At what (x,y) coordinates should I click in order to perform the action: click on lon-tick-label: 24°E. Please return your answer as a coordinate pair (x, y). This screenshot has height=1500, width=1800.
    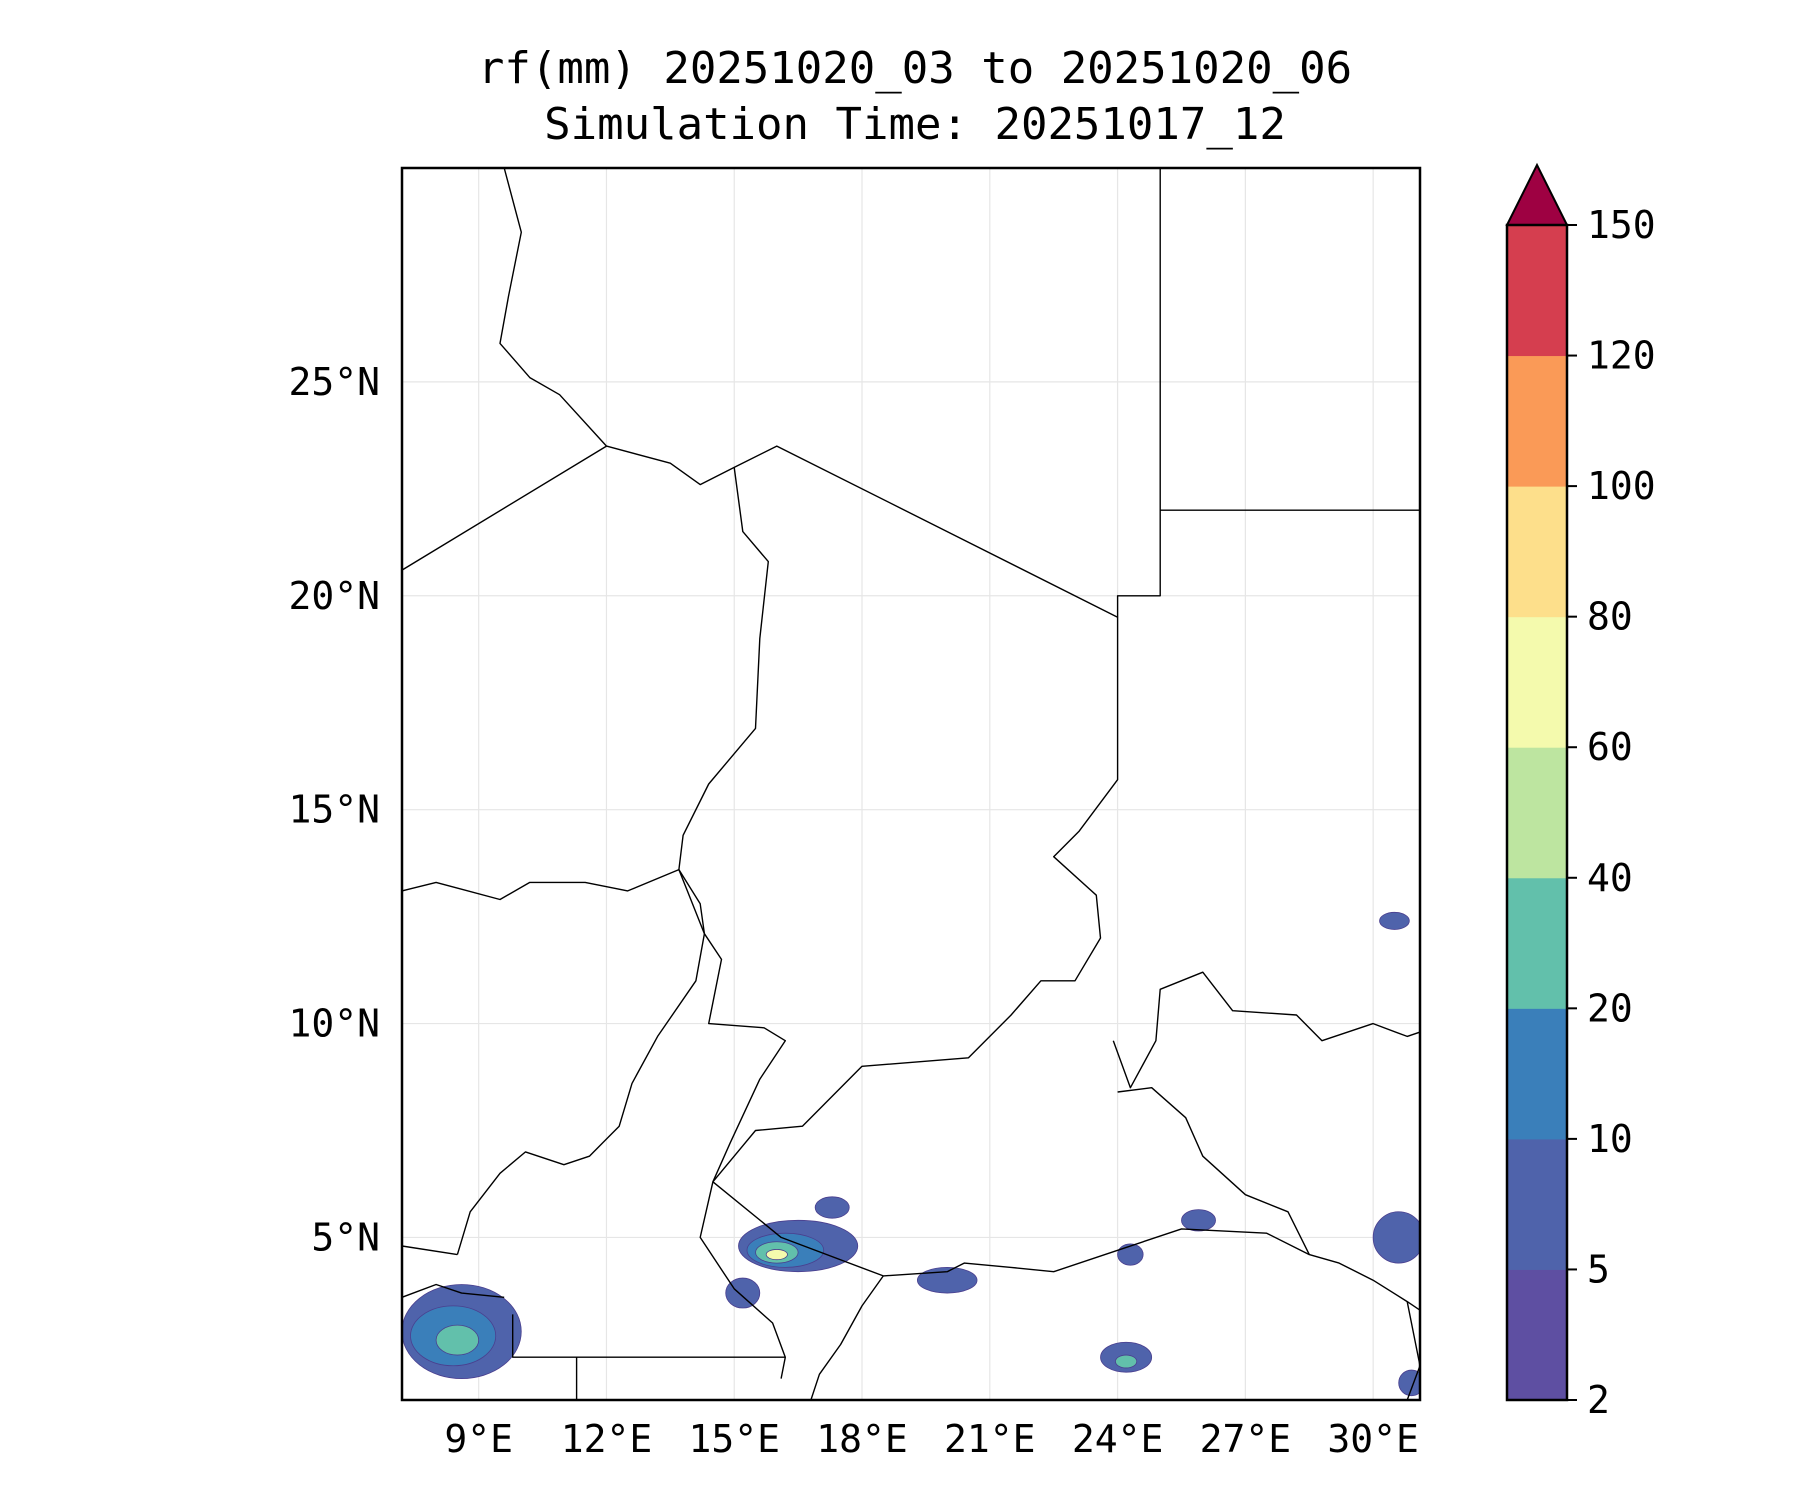
    Looking at the image, I should click on (1118, 1439).